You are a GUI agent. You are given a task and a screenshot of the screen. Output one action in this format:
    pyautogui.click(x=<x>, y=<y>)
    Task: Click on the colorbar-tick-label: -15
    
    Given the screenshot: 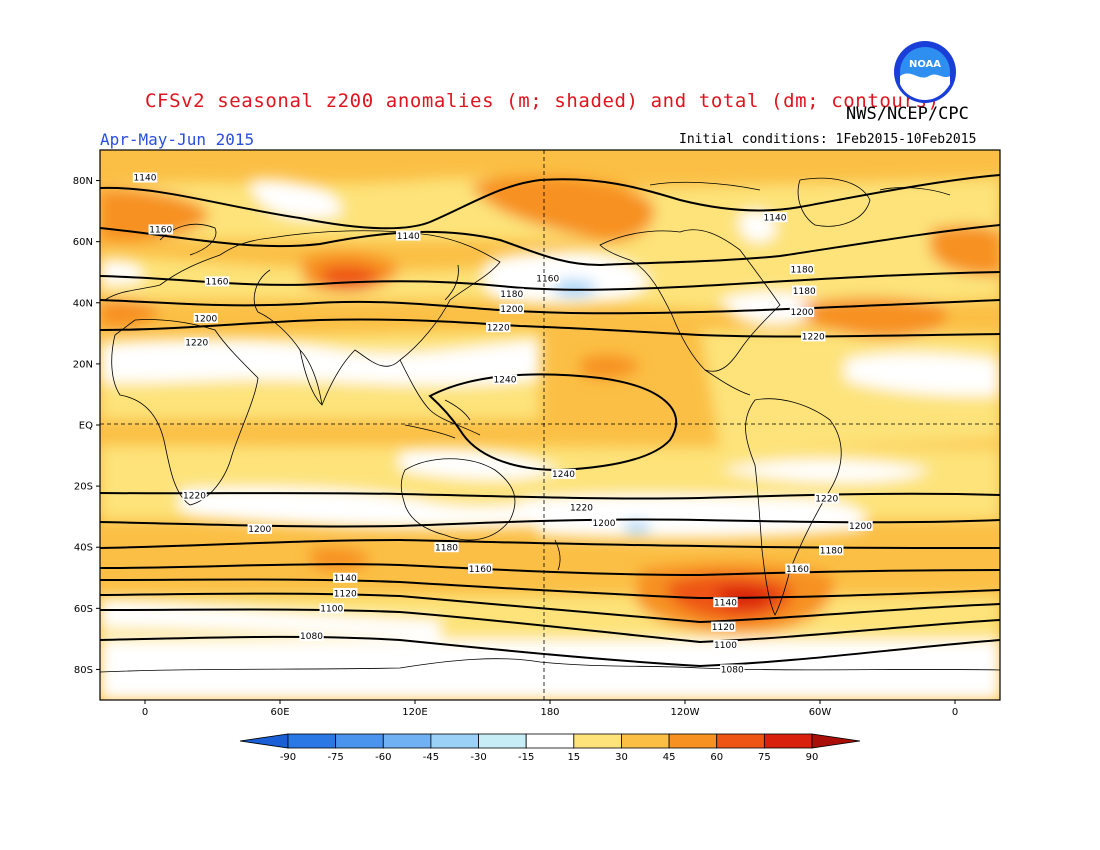 What is the action you would take?
    pyautogui.click(x=526, y=757)
    